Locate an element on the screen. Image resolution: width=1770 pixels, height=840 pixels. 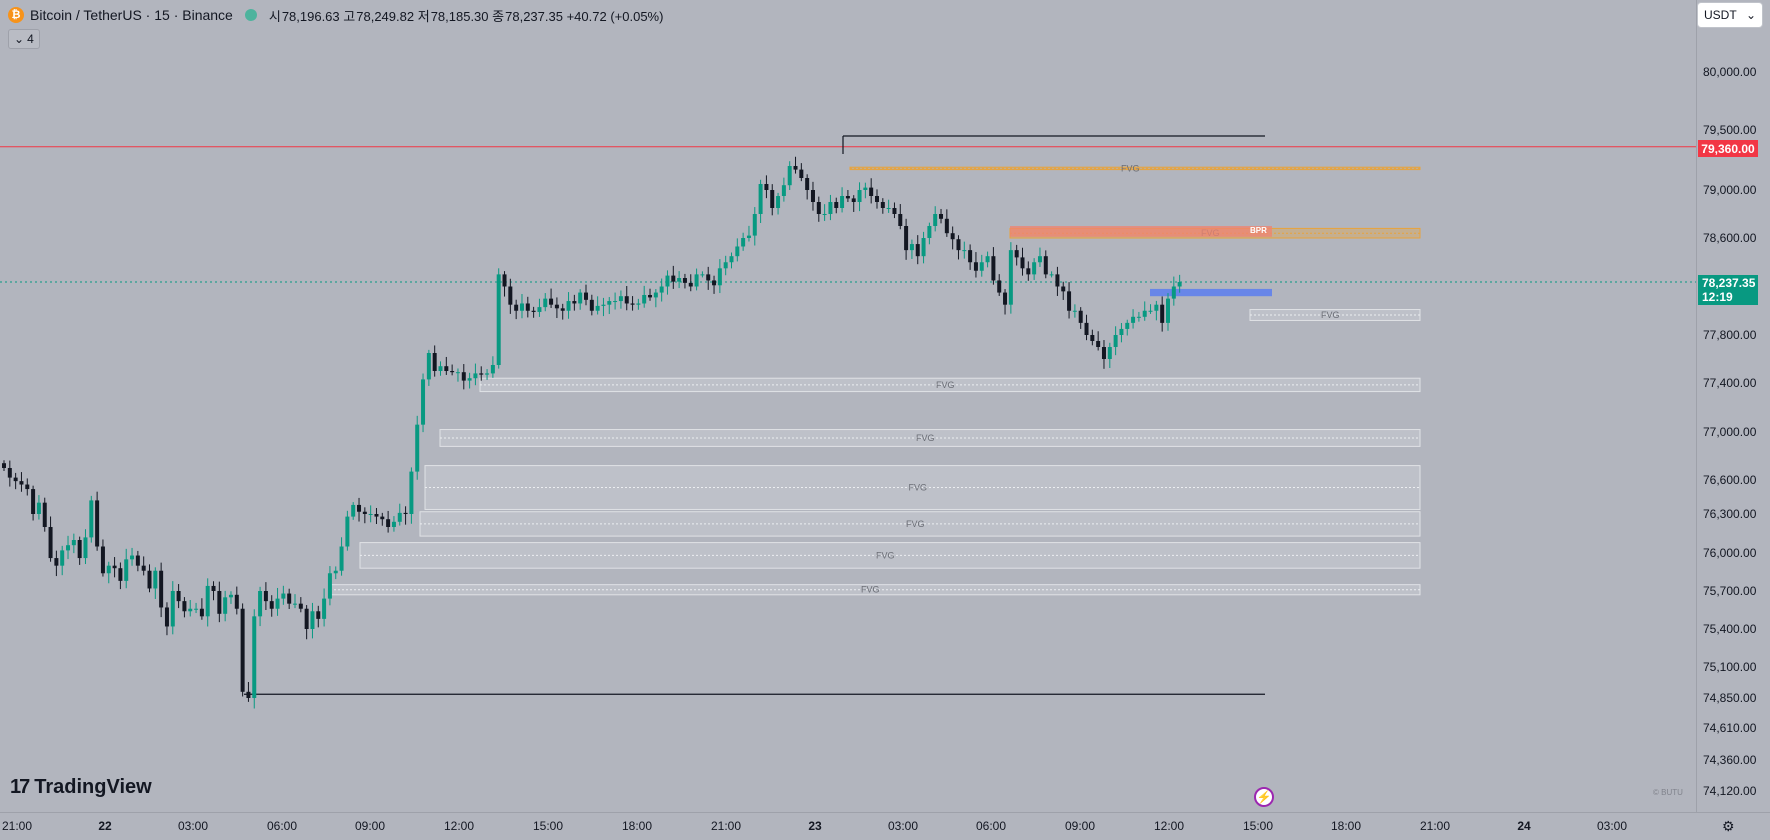
tradingview-logo: 17 TradingView is located at coordinates (81, 787).